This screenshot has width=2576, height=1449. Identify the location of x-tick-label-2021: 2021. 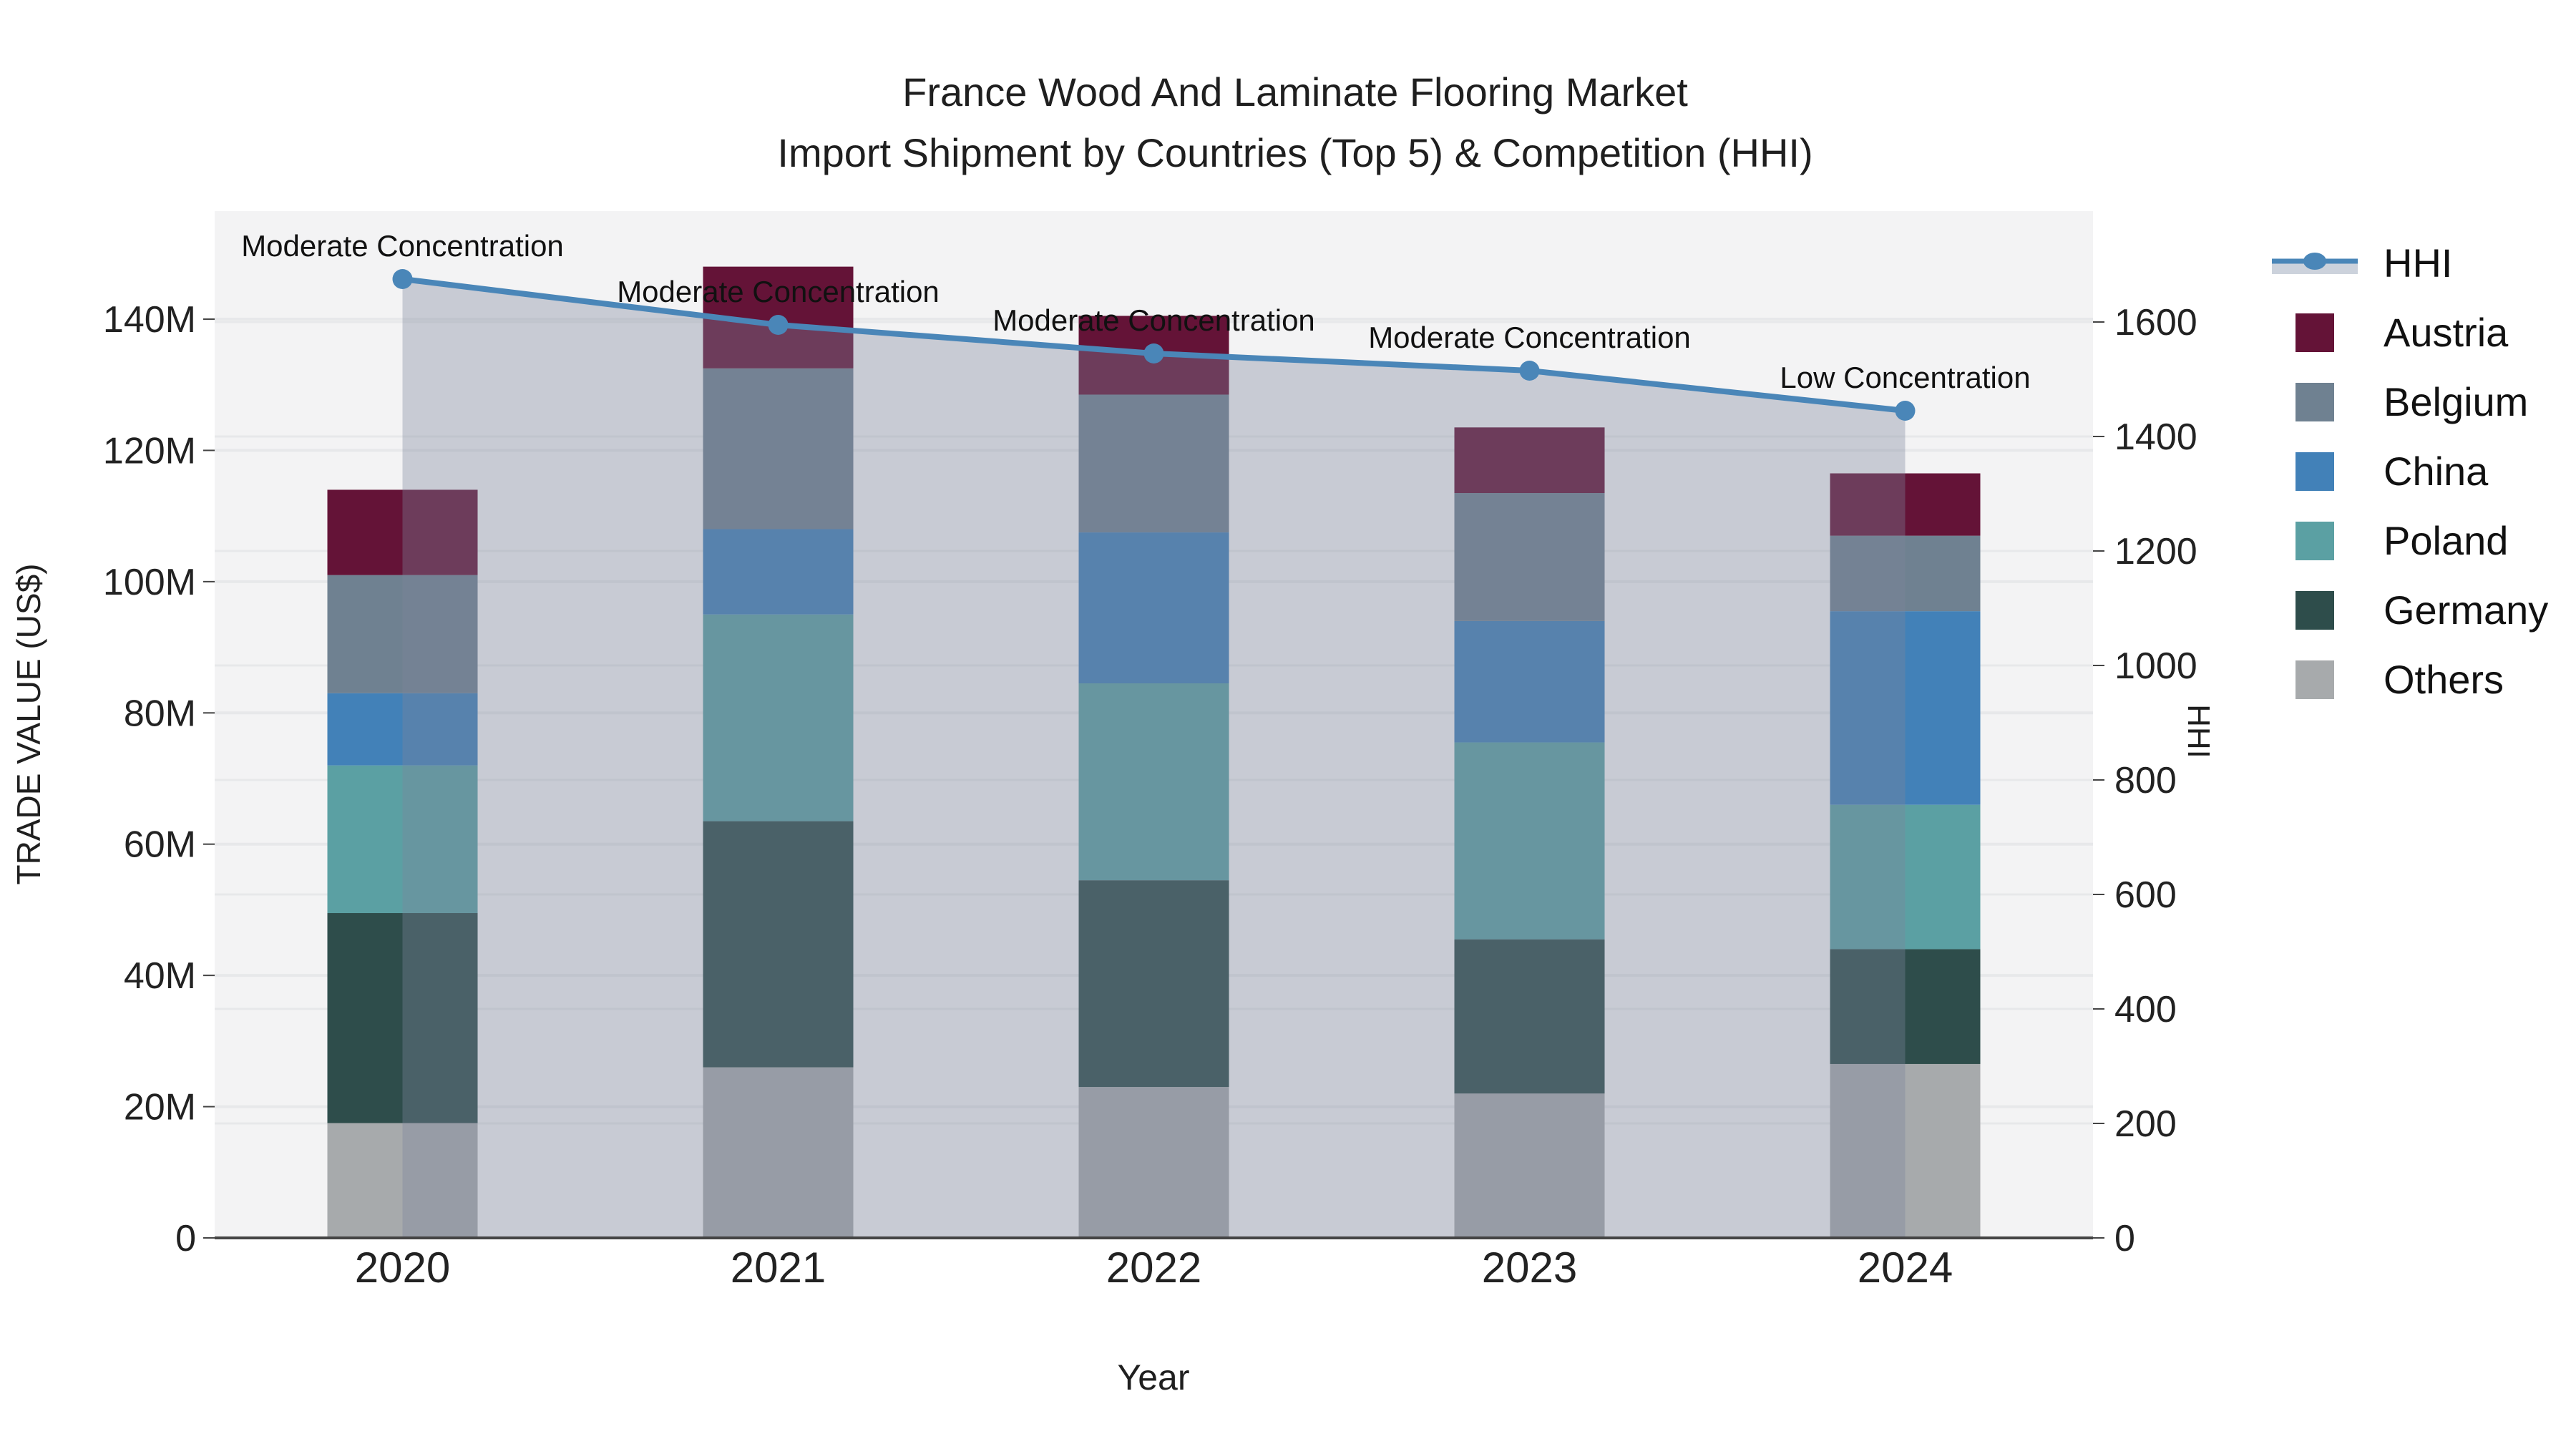
(778, 1268).